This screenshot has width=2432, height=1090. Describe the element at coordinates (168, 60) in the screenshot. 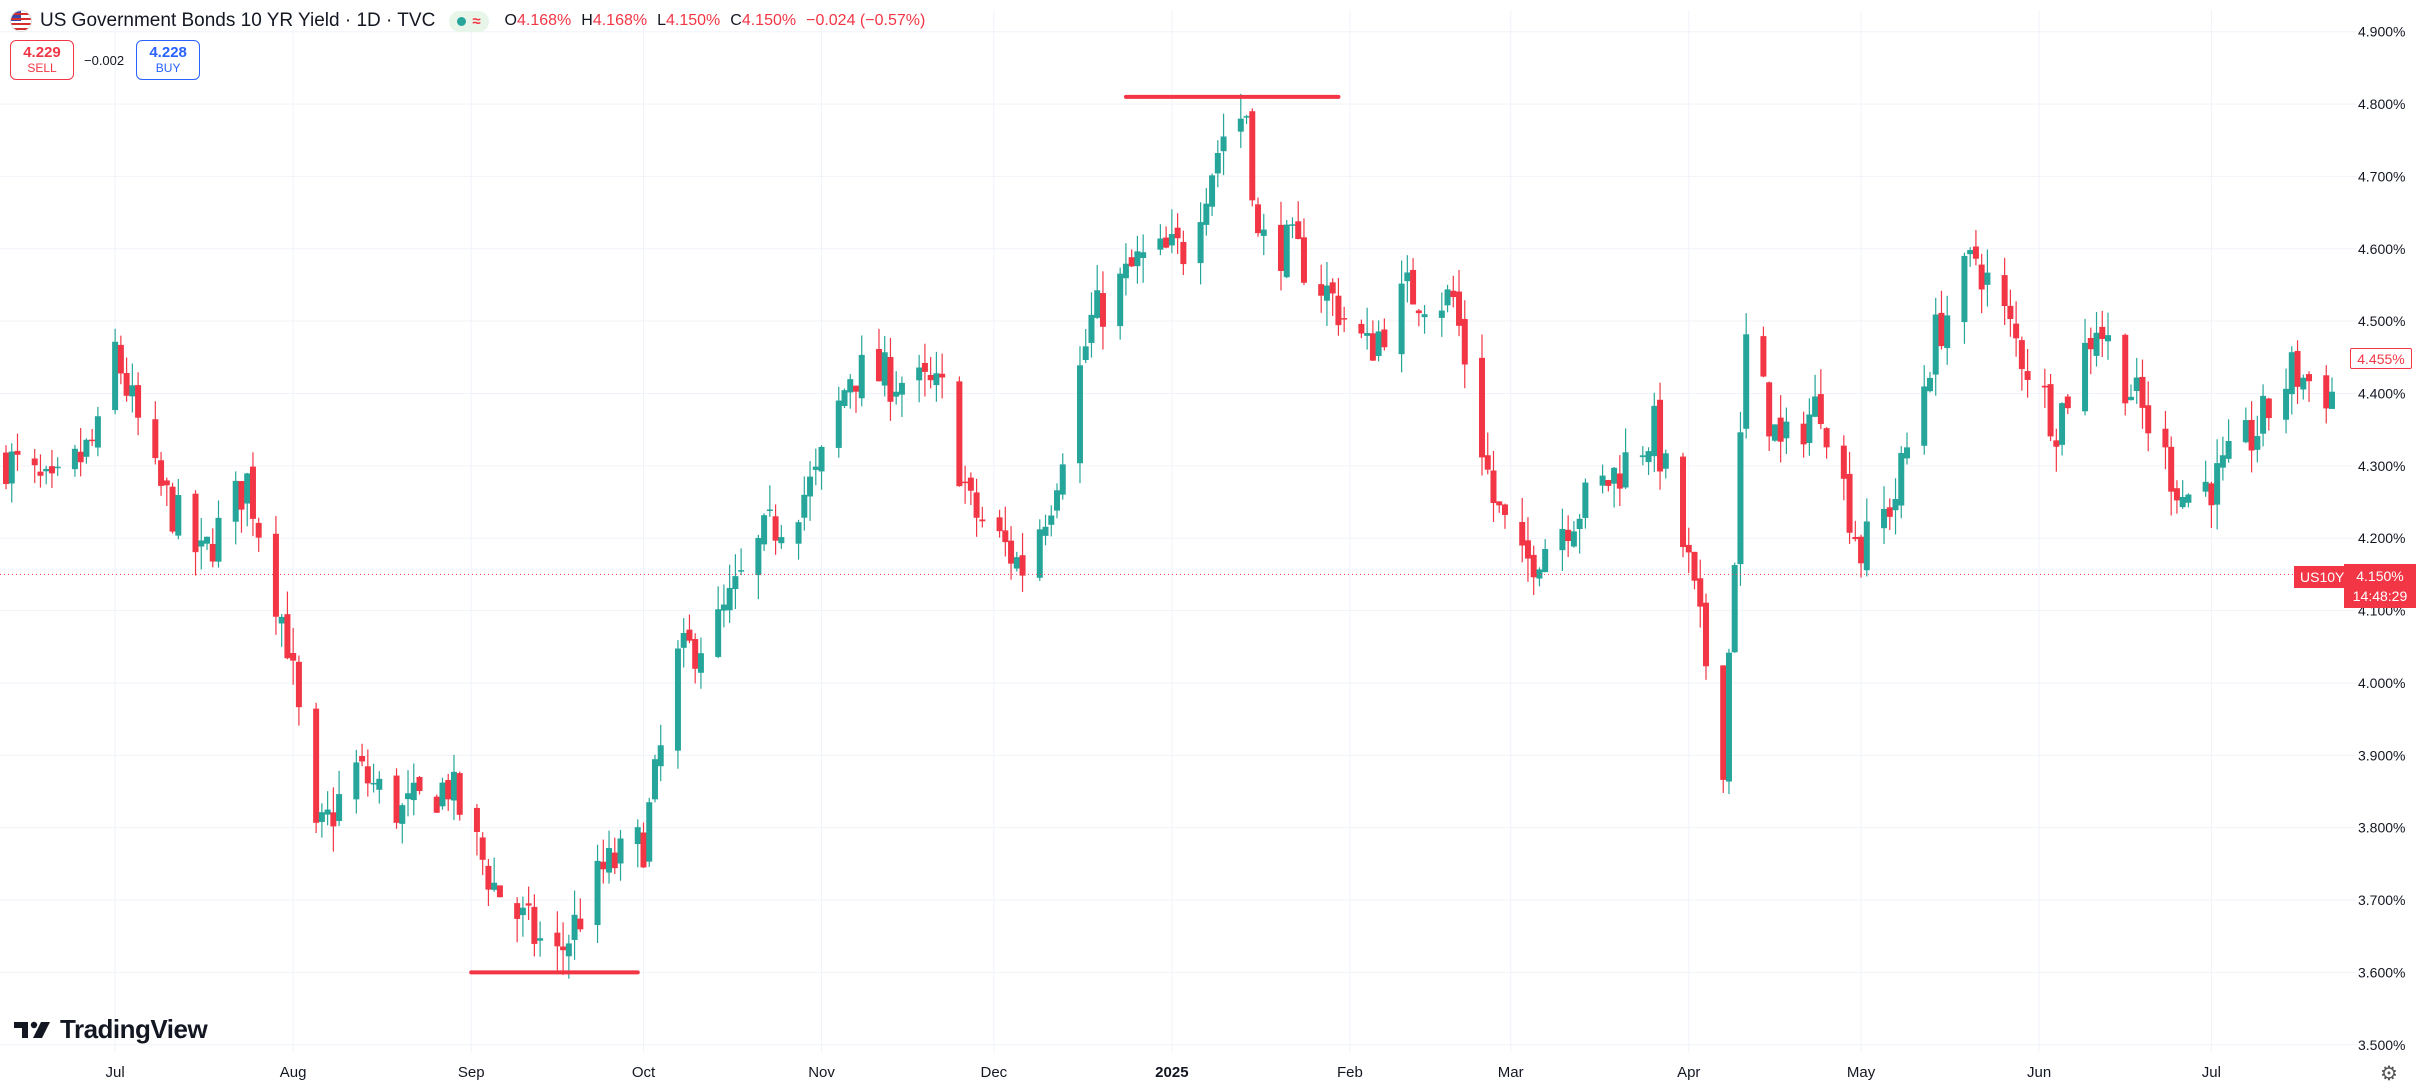

I see `buy-button: 4.228 BUY` at that location.